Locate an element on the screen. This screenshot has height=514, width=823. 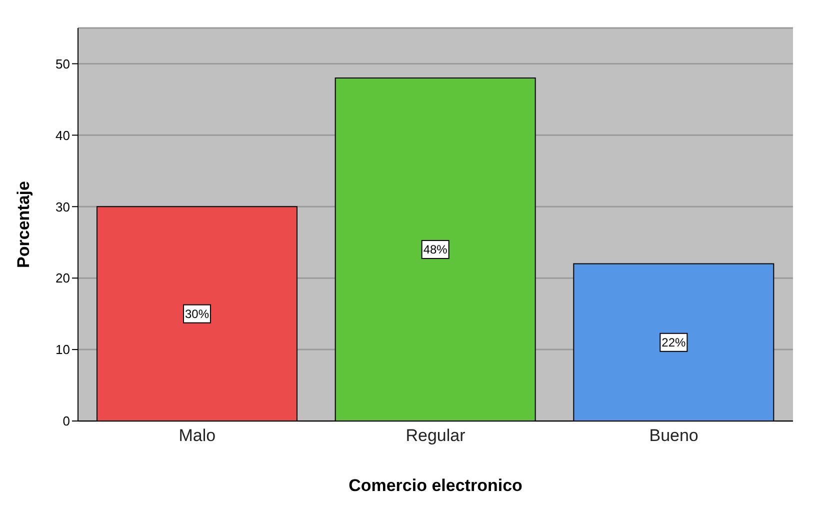
x-tick-label: Bueno is located at coordinates (673, 436).